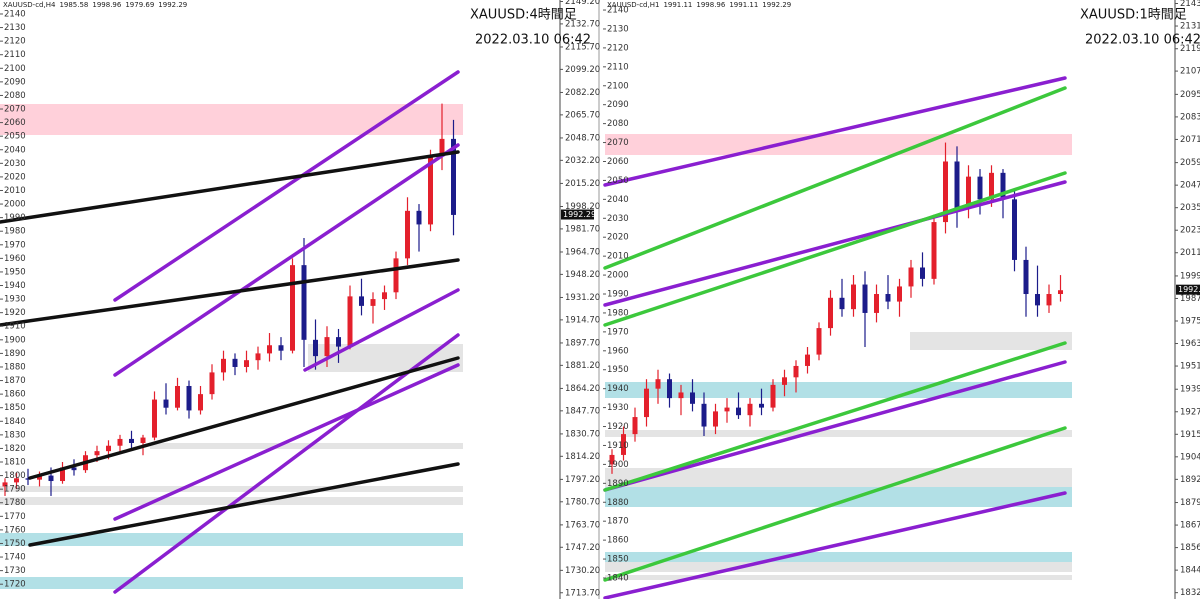 Image resolution: width=1200 pixels, height=599 pixels. Describe the element at coordinates (618, 351) in the screenshot. I see `y-tick-label: 1960` at that location.